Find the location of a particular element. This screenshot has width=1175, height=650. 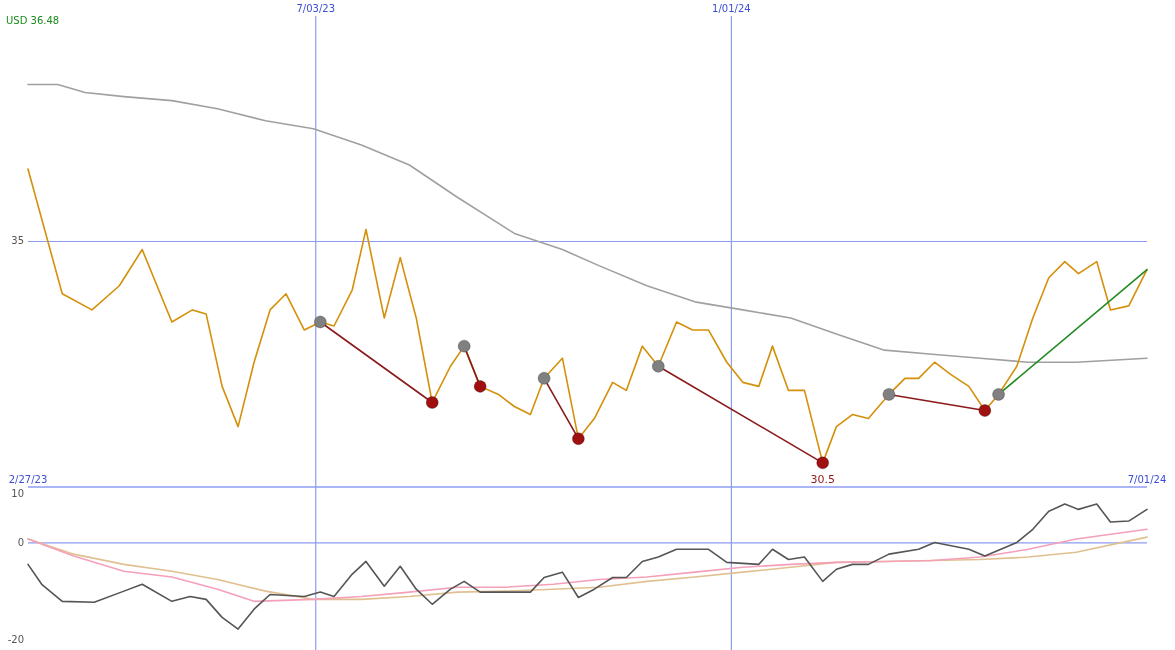

x2-tick-label: 1/01/24 is located at coordinates (731, 8).